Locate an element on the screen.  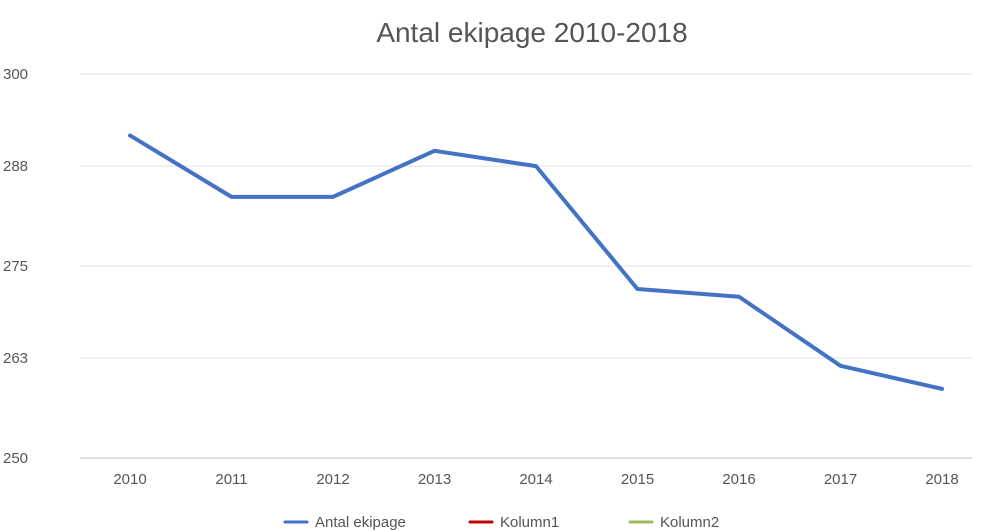
y-tick-label: 288 is located at coordinates (15, 166).